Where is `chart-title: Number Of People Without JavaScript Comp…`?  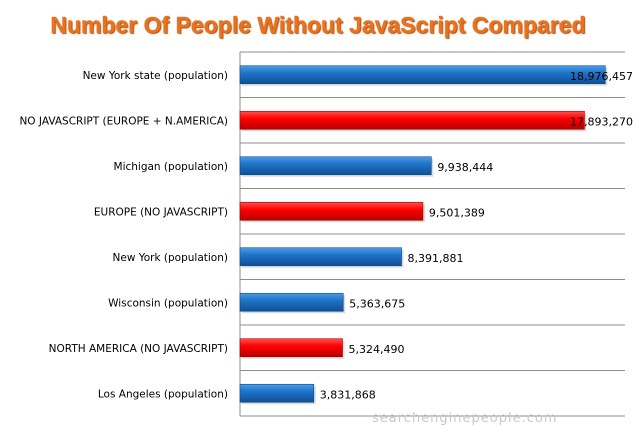 chart-title: Number Of People Without JavaScript Comp… is located at coordinates (318, 25).